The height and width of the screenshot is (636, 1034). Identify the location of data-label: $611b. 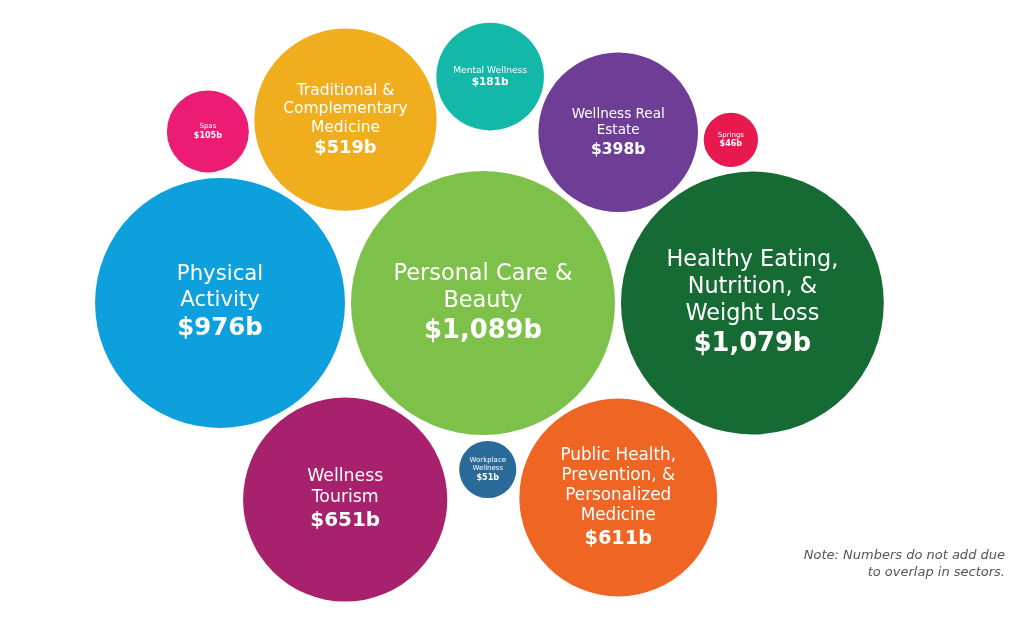
(618, 537).